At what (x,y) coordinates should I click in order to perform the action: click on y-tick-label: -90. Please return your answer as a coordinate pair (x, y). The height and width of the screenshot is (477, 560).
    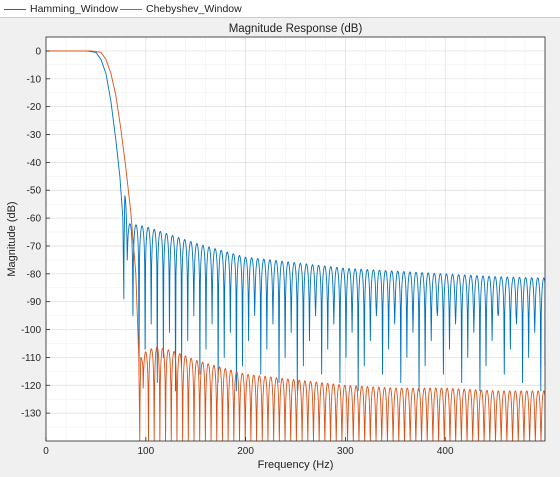
    Looking at the image, I should click on (34, 302).